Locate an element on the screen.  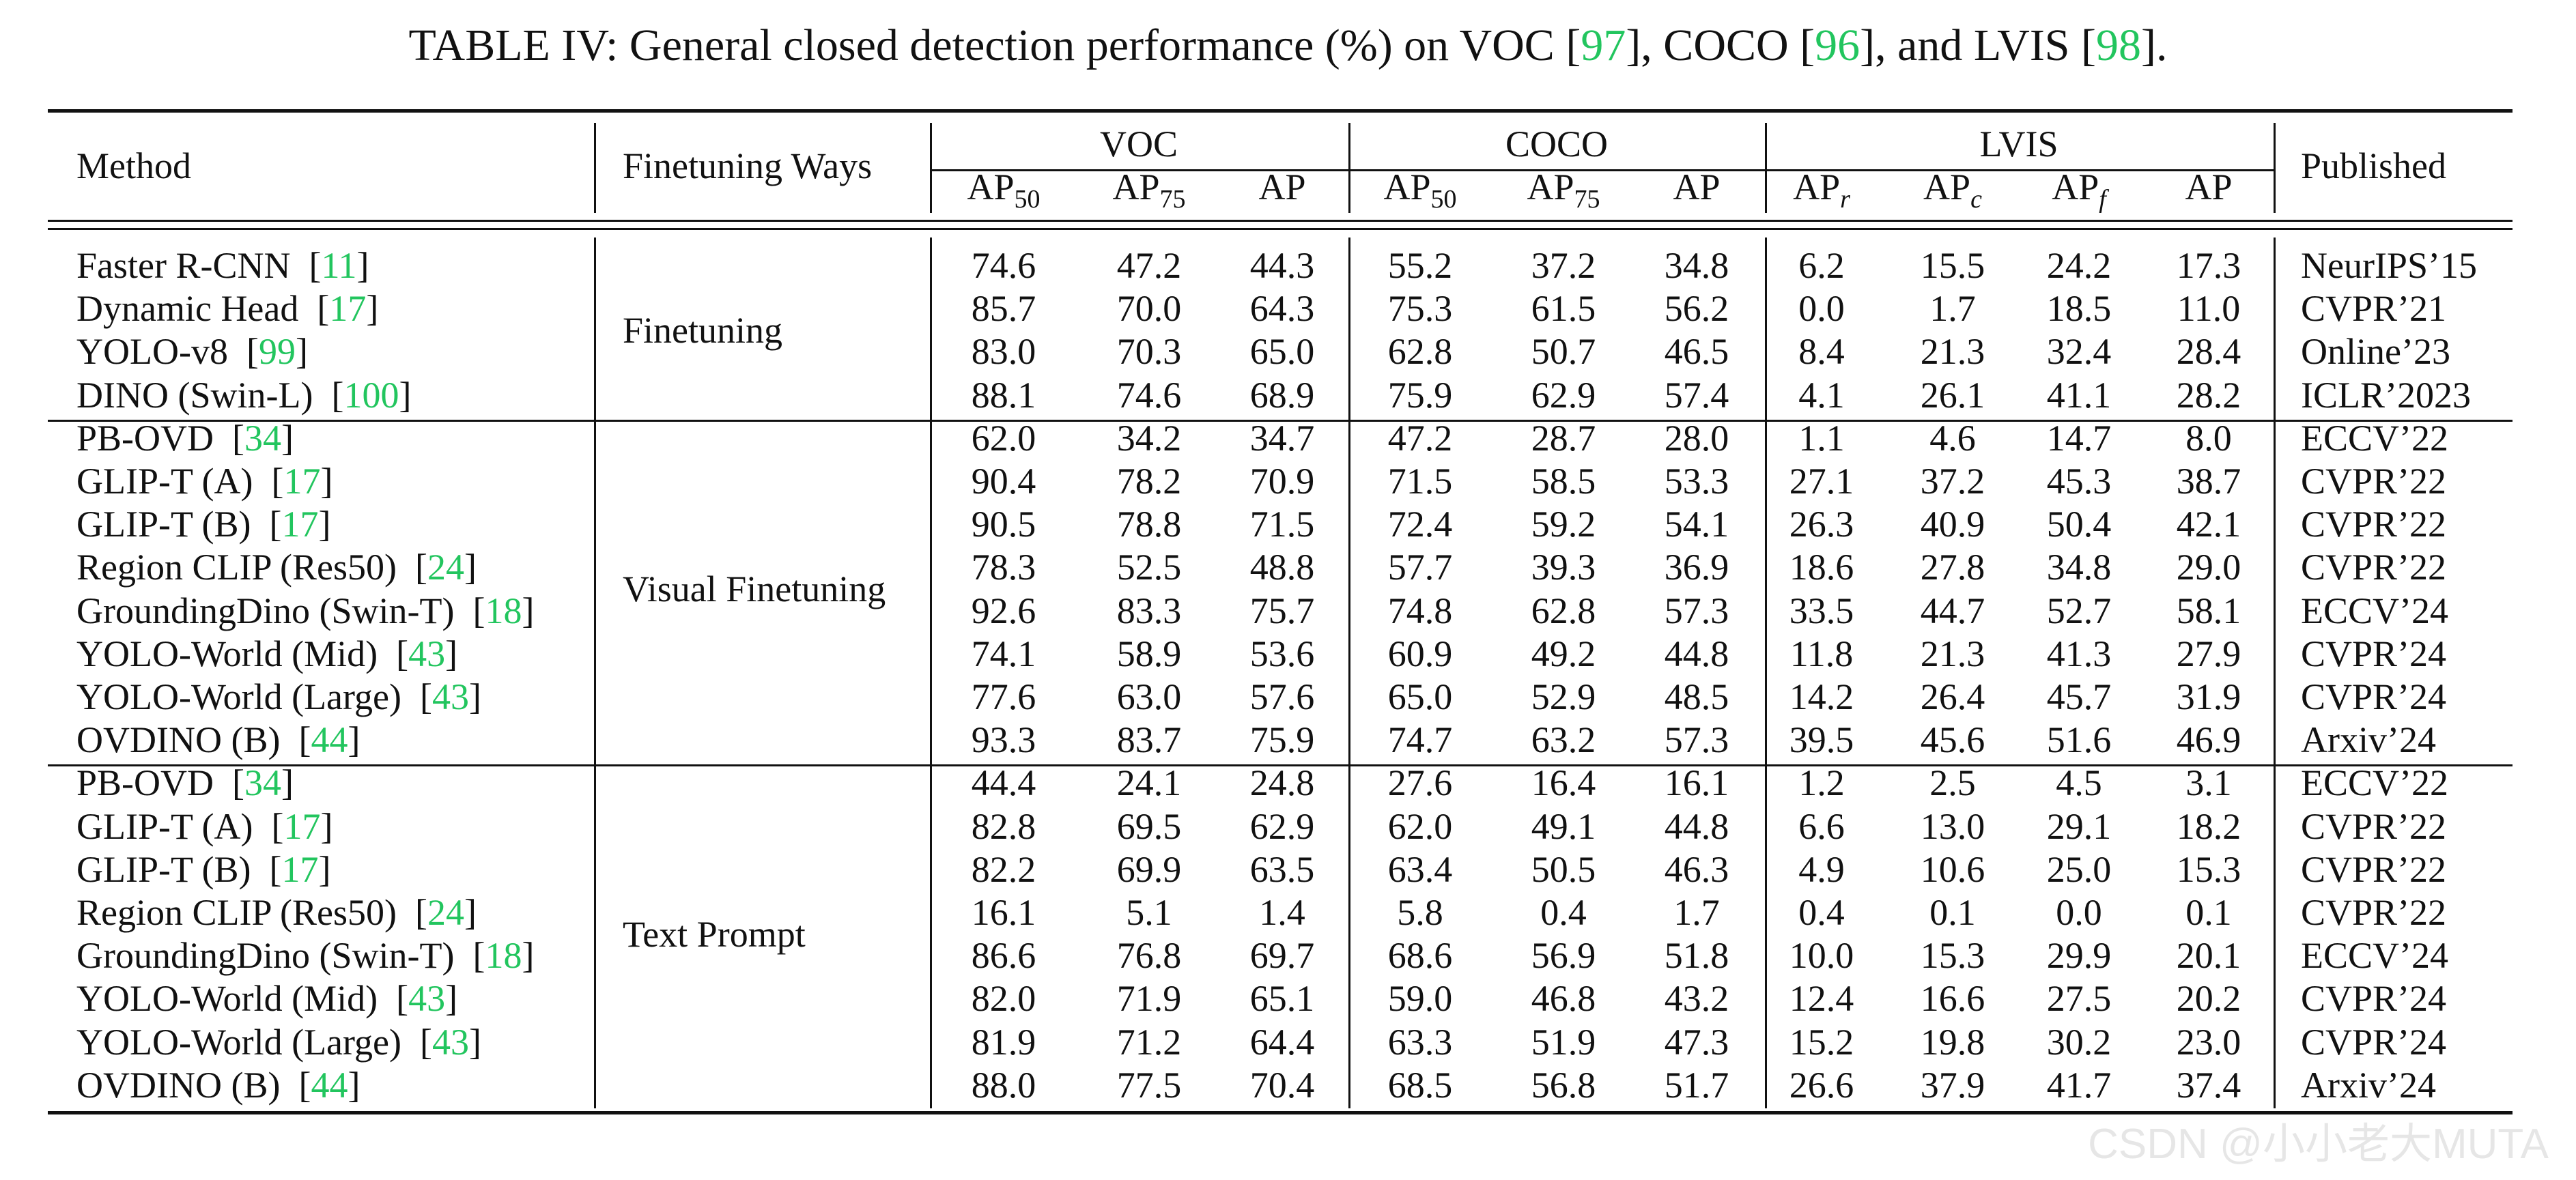
value-cell: 85.7 is located at coordinates (1004, 309).